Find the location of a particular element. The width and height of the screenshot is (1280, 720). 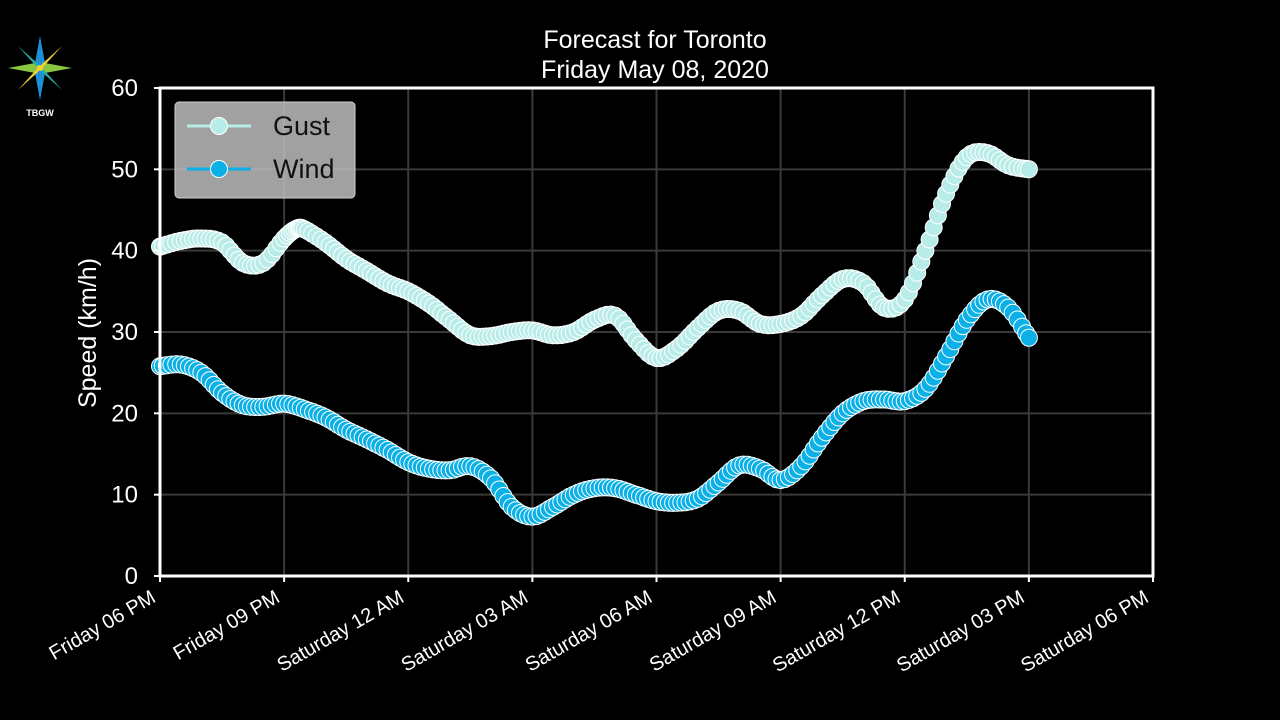

y-axis-label: Speed (km/h) is located at coordinates (88, 333).